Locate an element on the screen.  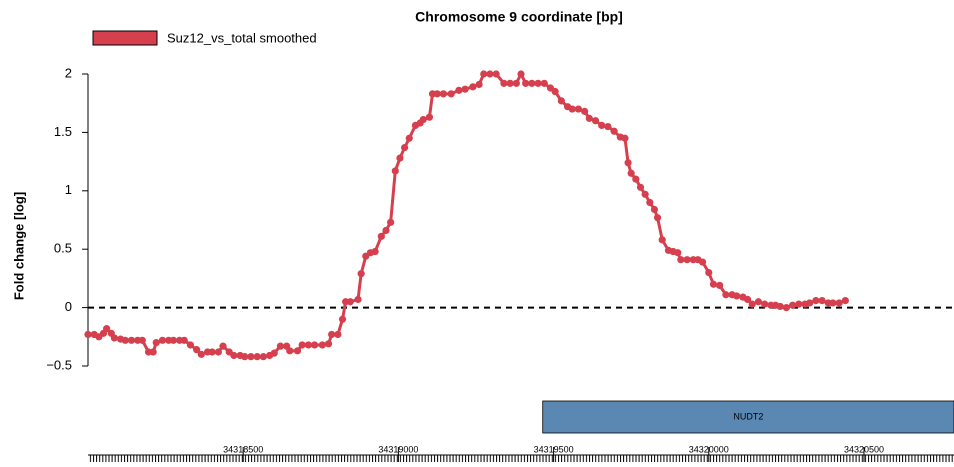
legend-label: Suz12_vs_total smoothed is located at coordinates (242, 37).